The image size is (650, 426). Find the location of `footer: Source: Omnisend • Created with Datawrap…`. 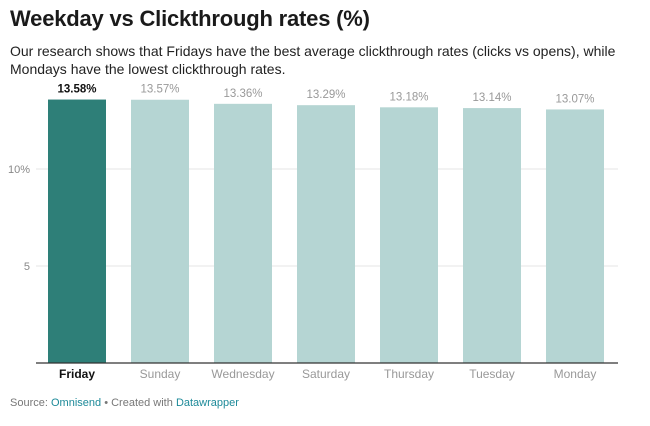

footer: Source: Omnisend • Created with Datawrap… is located at coordinates (124, 403).